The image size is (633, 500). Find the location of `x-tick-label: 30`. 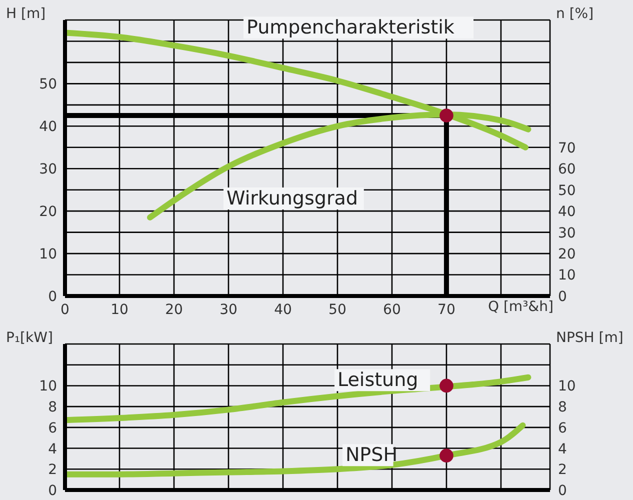

x-tick-label: 30 is located at coordinates (229, 310).